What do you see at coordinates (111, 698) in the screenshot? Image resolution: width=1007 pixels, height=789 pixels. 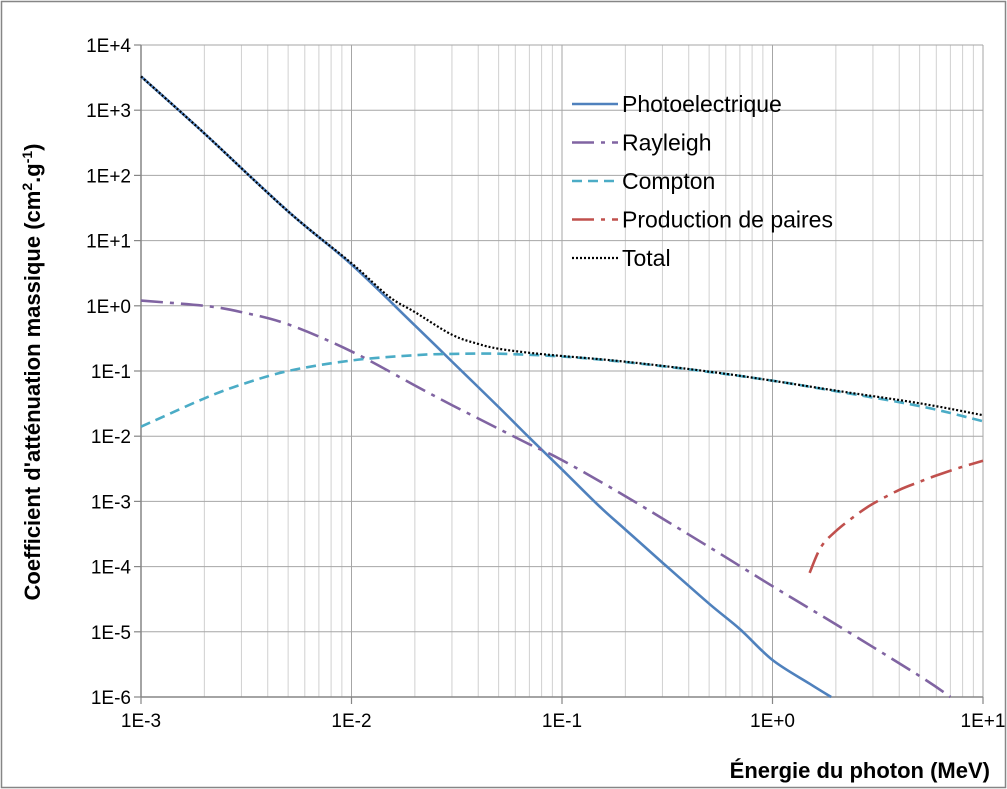 I see `y-tick-label: 1E-6` at bounding box center [111, 698].